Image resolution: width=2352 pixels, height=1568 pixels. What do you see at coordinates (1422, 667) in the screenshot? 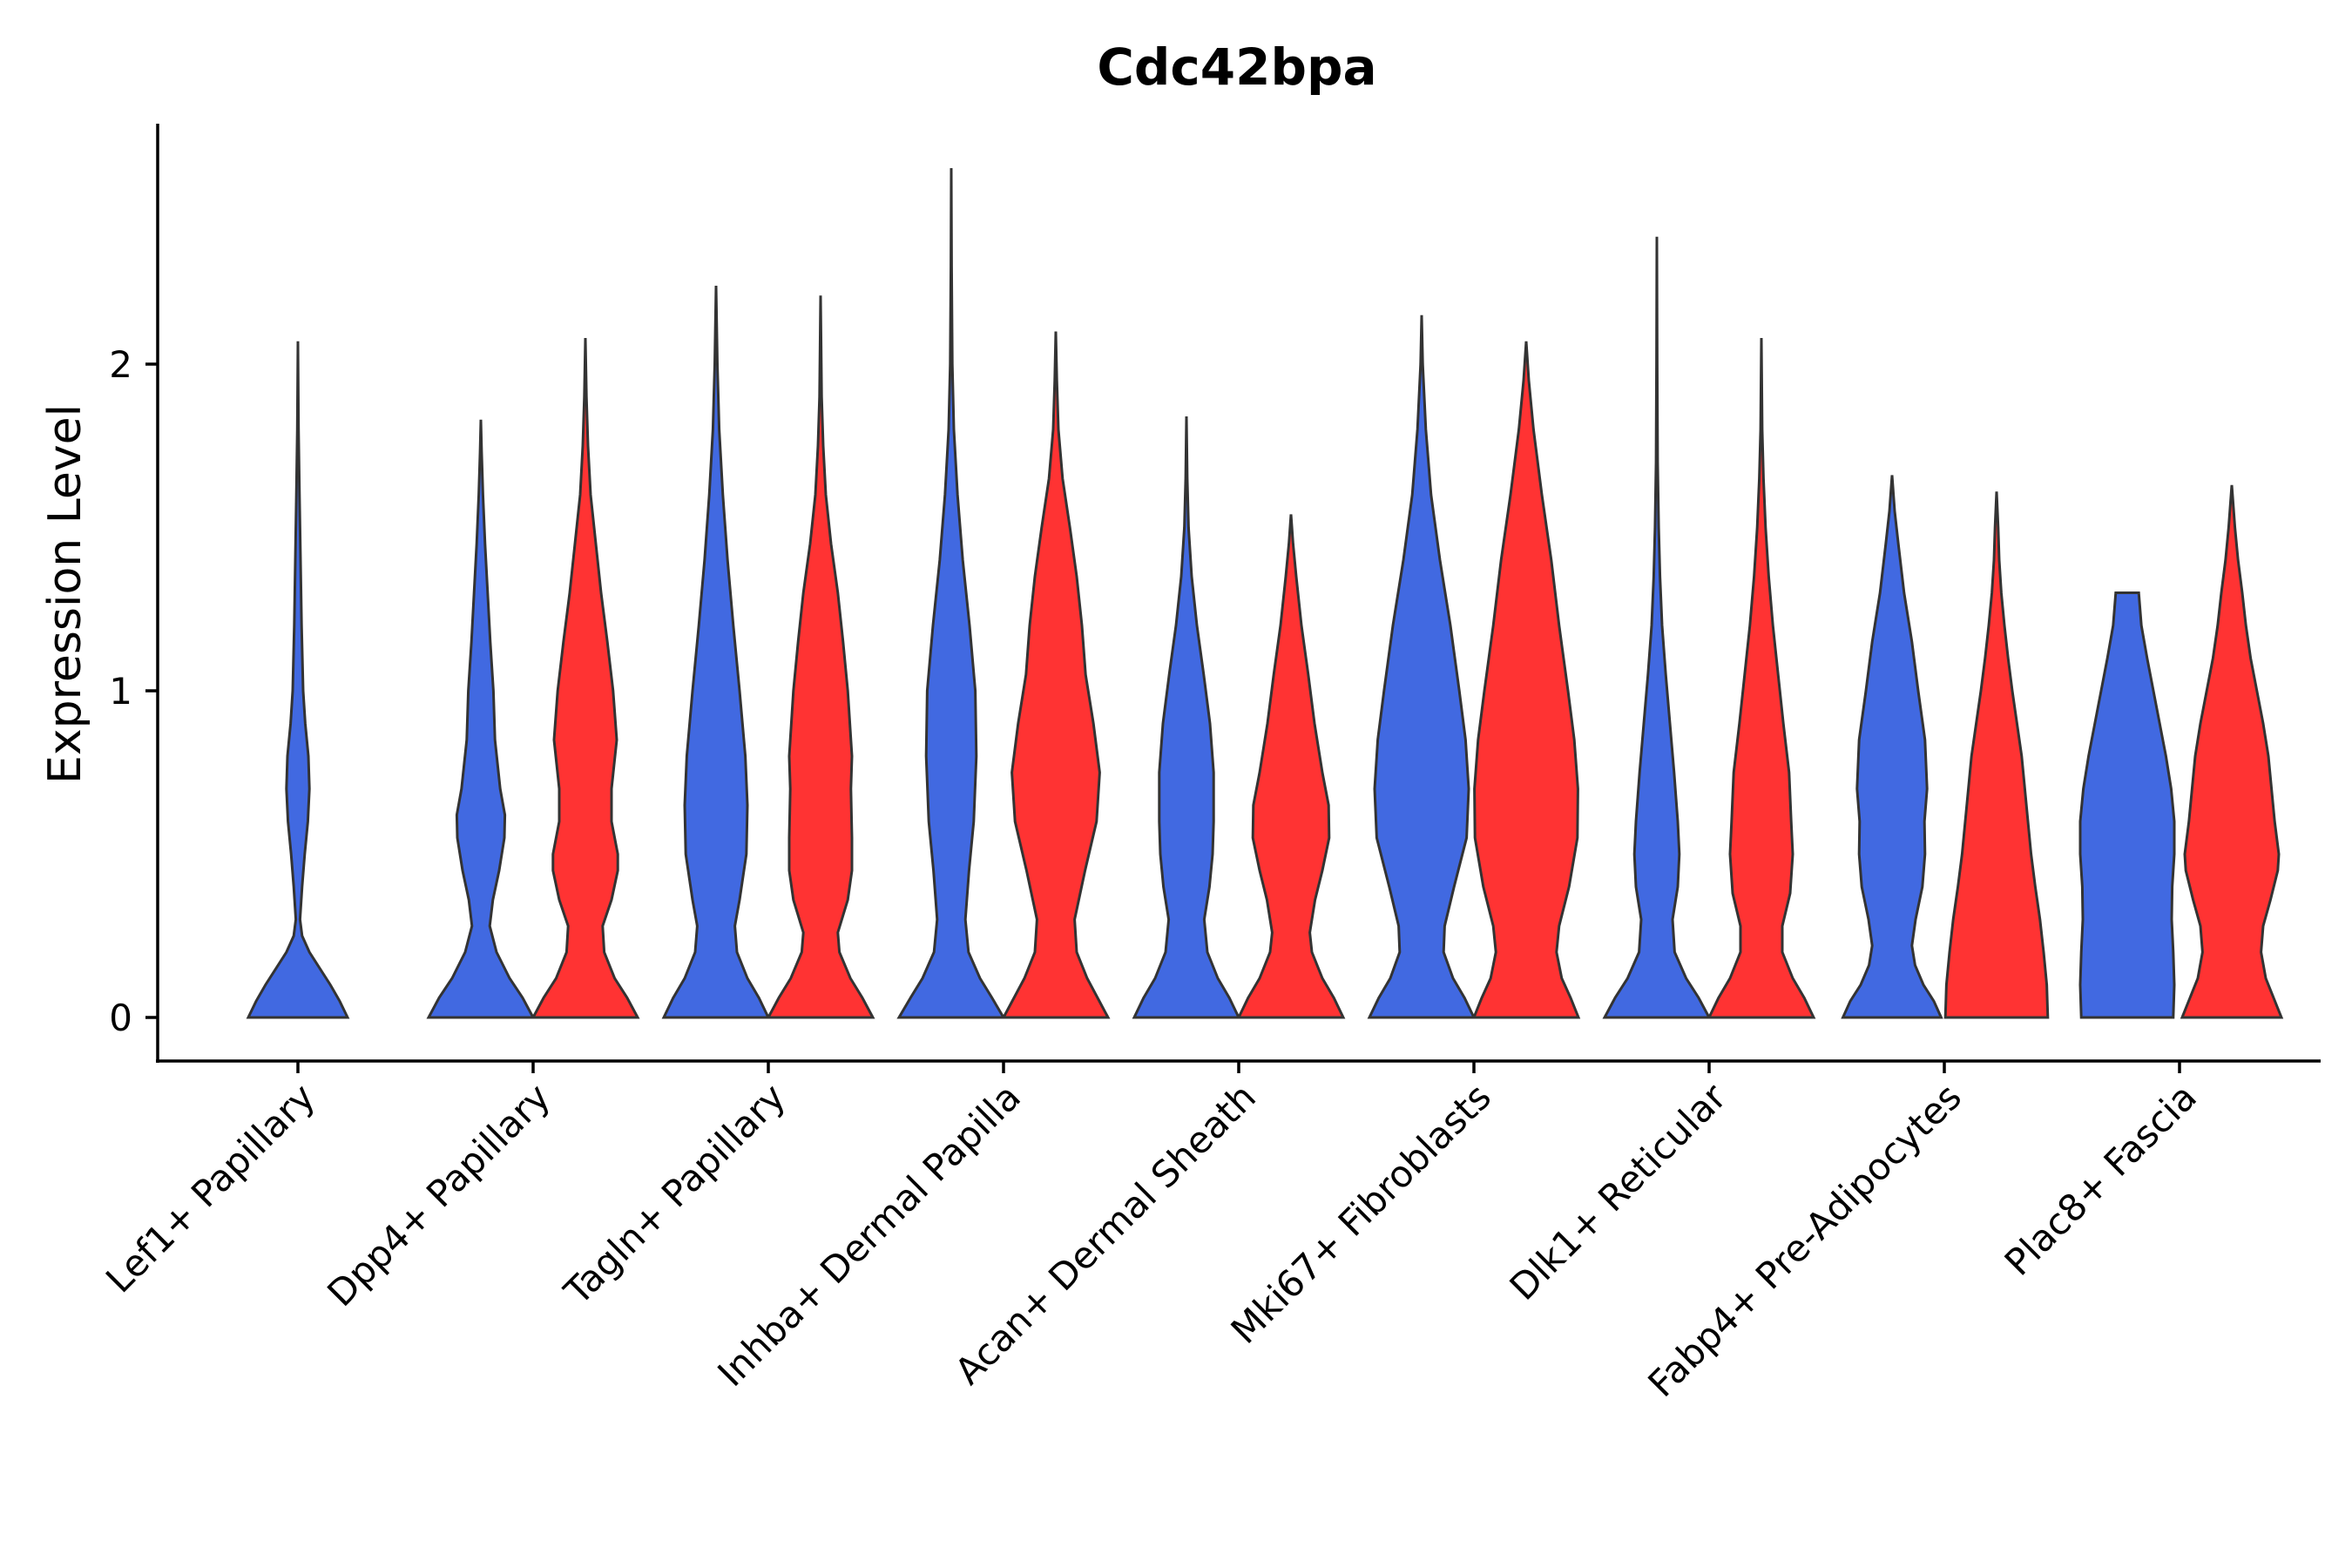
I see `violin-6-blue` at bounding box center [1422, 667].